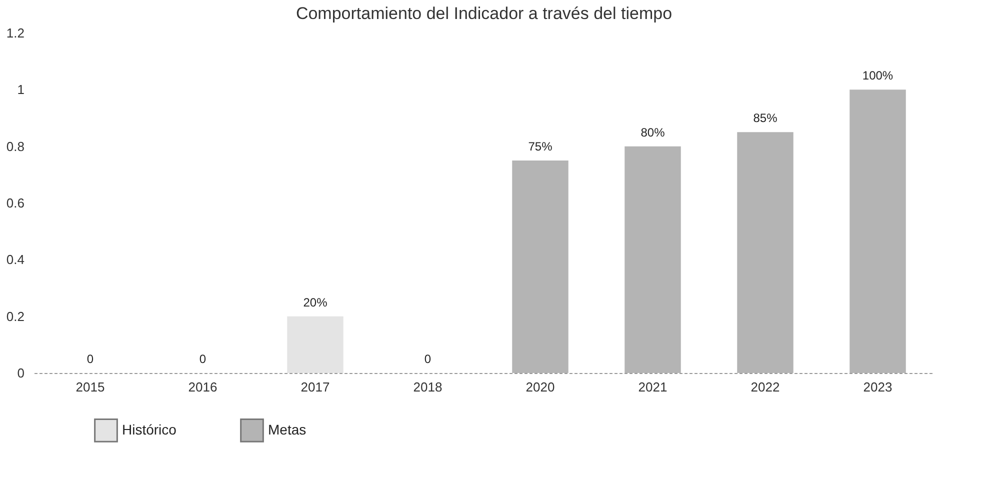  What do you see at coordinates (15, 260) in the screenshot?
I see `y-tick-label: 0.4` at bounding box center [15, 260].